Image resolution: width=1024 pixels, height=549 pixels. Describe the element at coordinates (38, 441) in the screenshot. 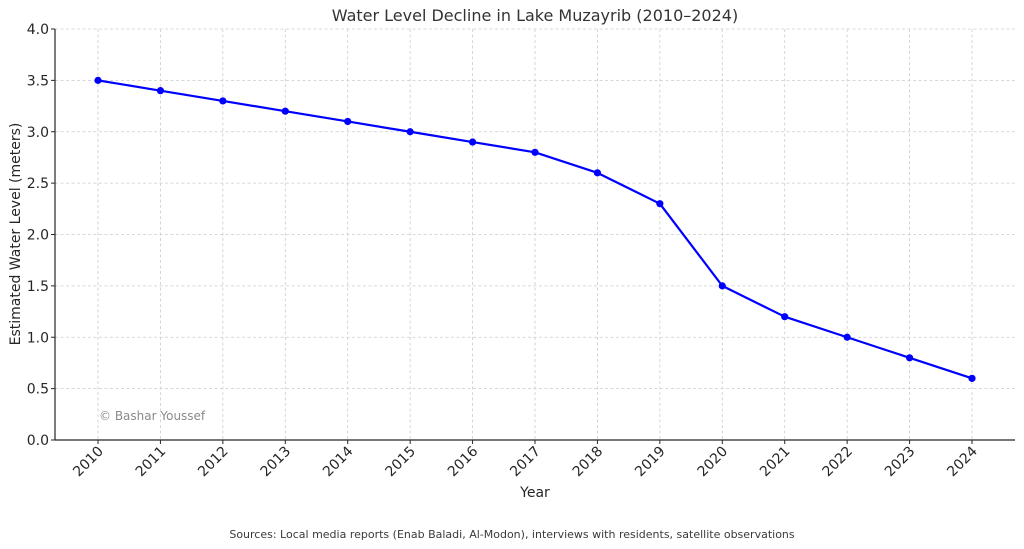

I see `y-tick-label: 0.0` at that location.